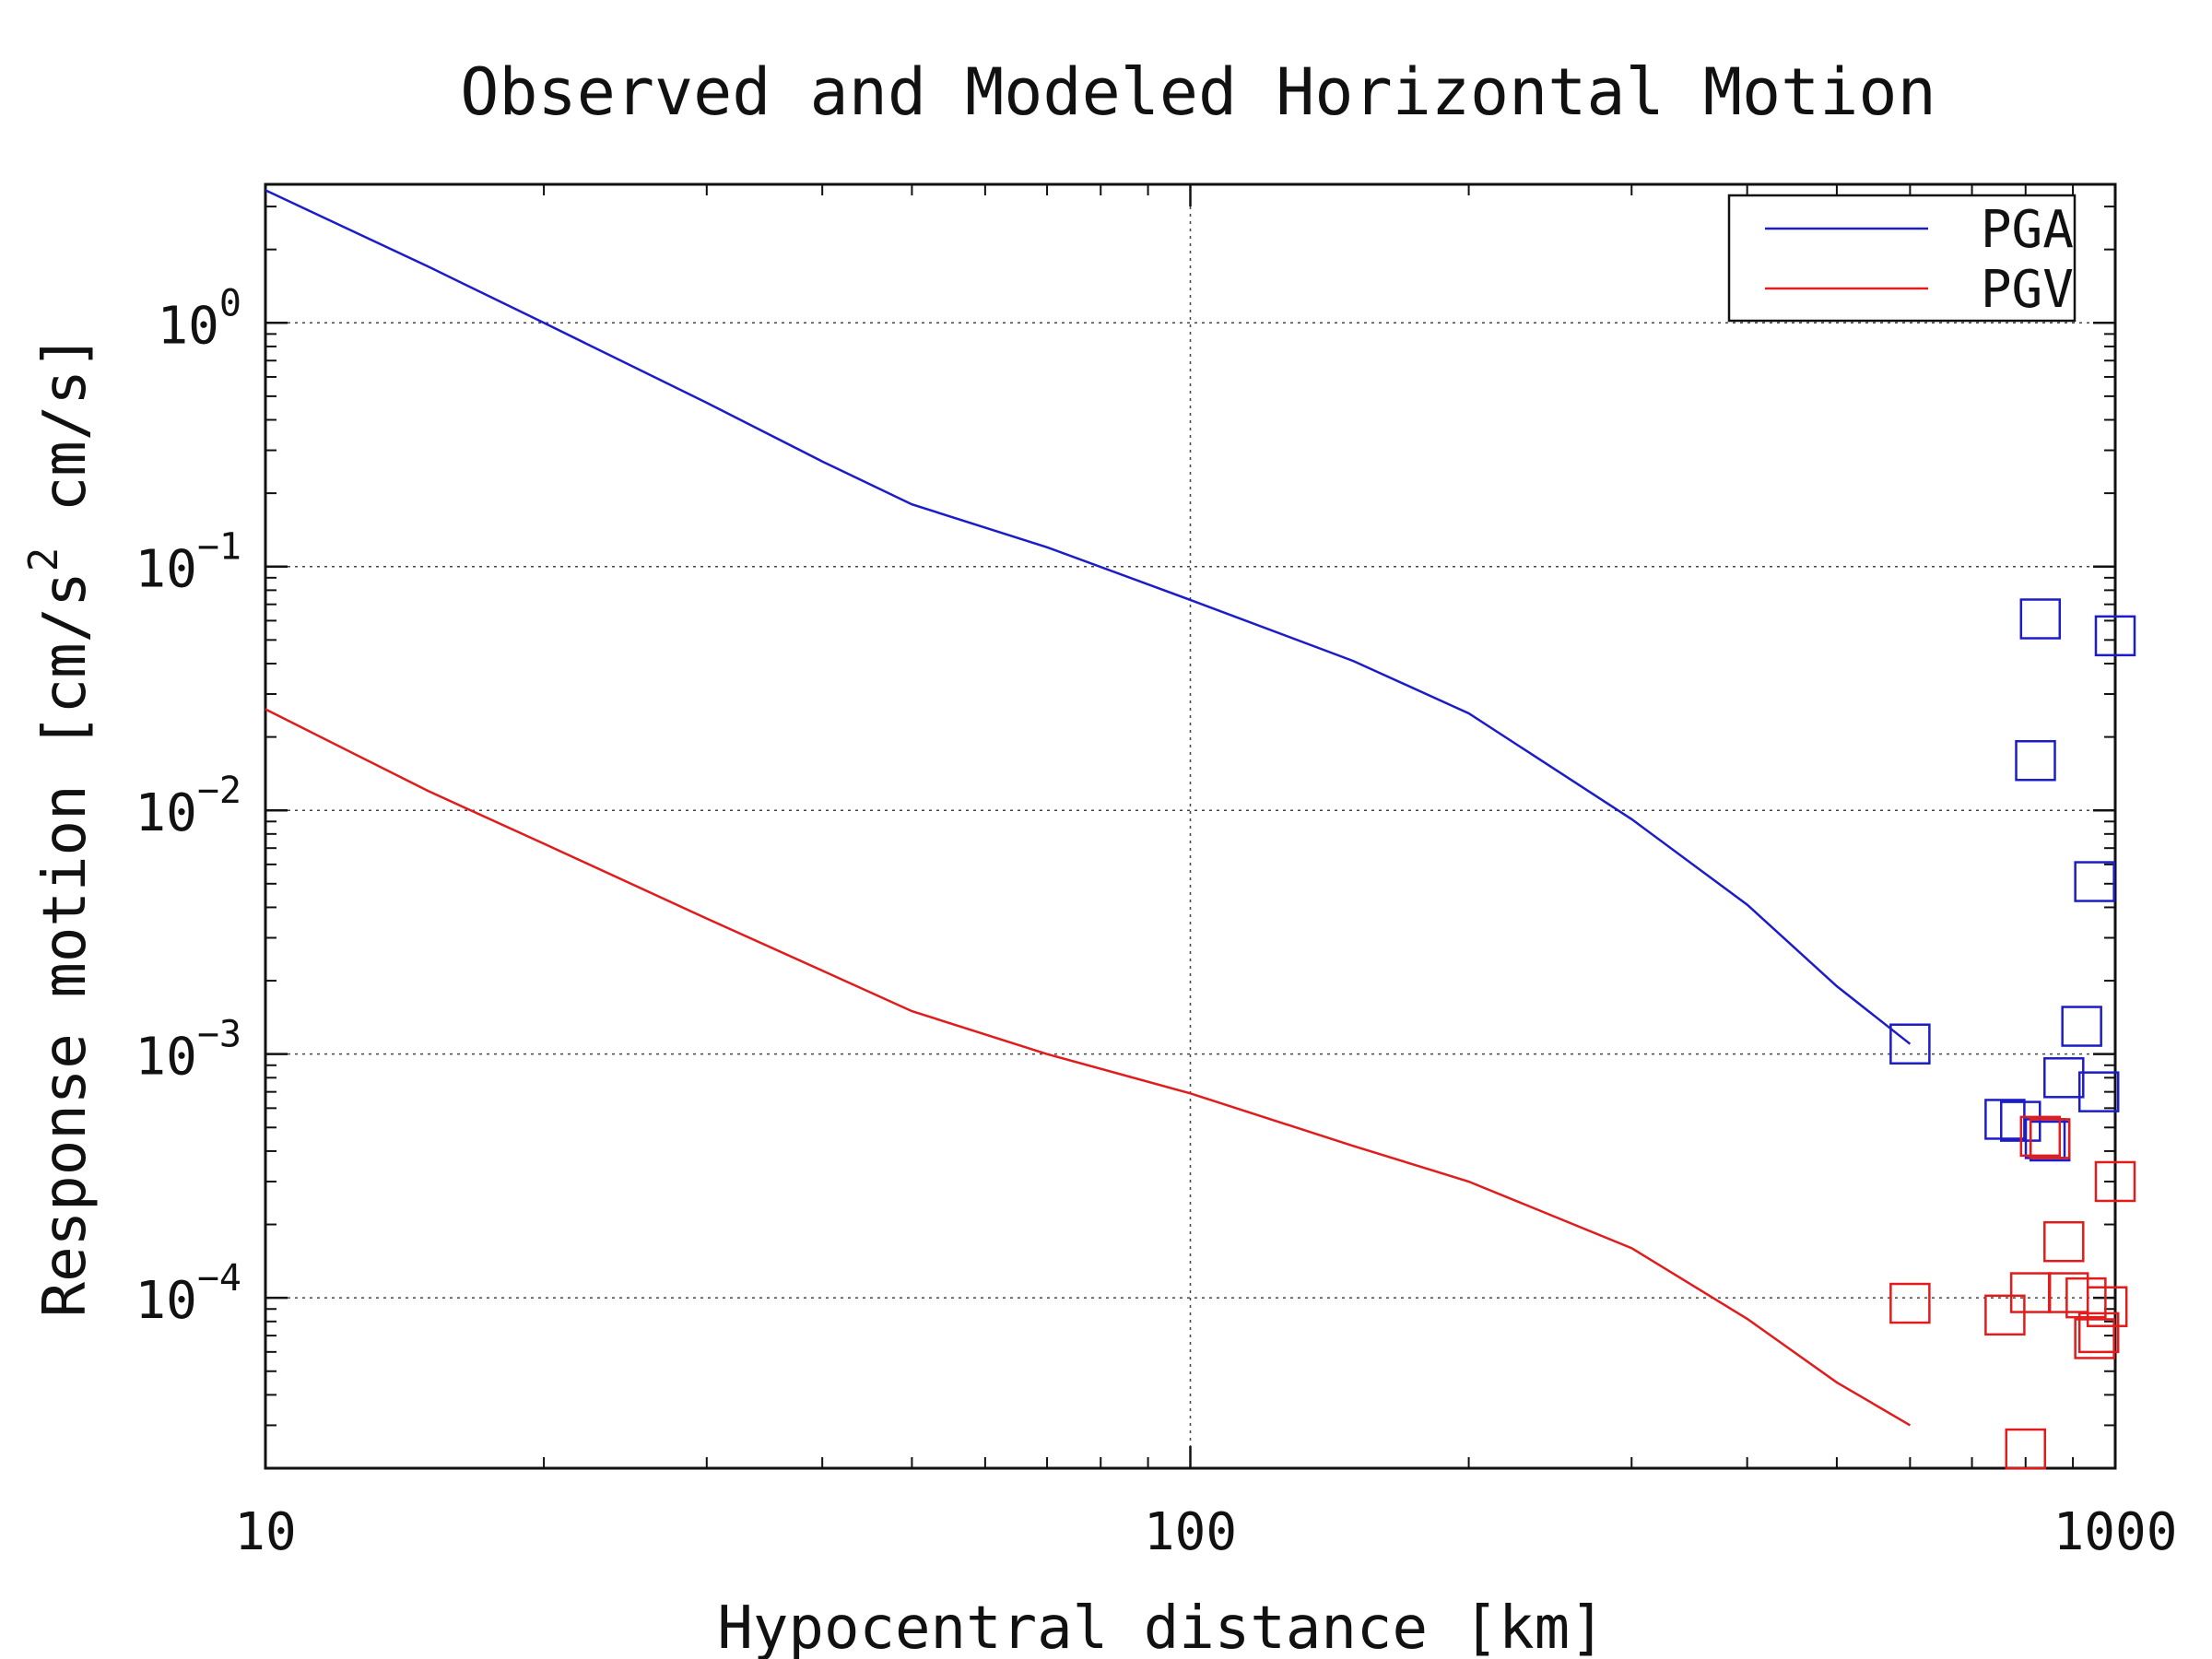 This screenshot has height=1659, width=2212. What do you see at coordinates (219, 1035) in the screenshot?
I see `y-tick-exponent: −3` at bounding box center [219, 1035].